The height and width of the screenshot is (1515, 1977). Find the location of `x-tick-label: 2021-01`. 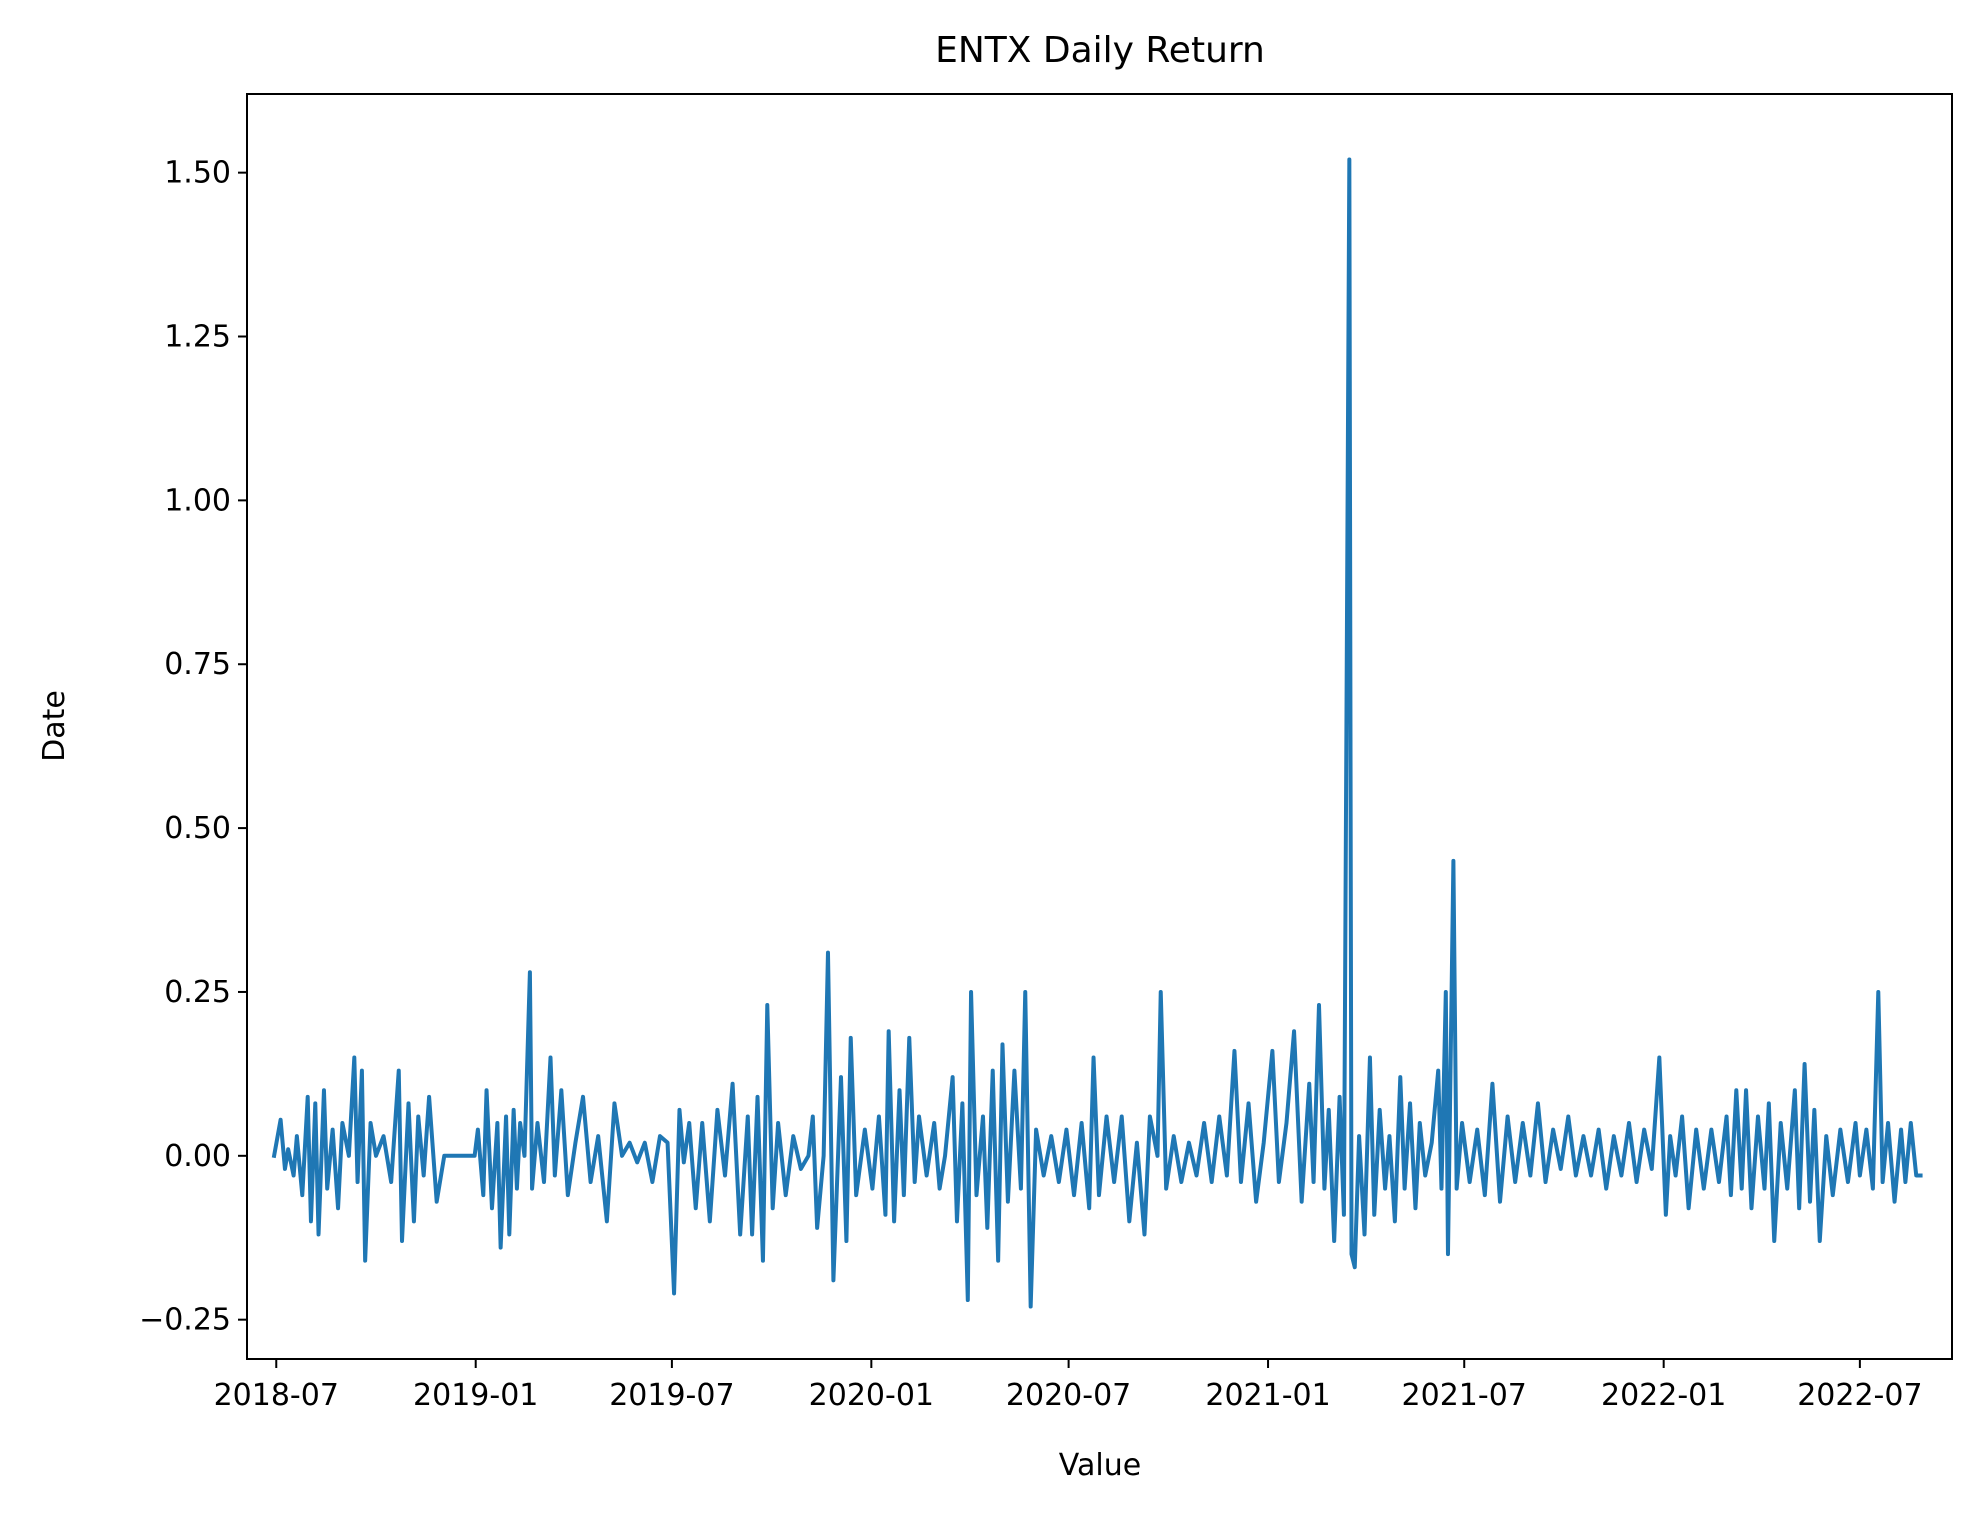

x-tick-label: 2021-01 is located at coordinates (1267, 1395).